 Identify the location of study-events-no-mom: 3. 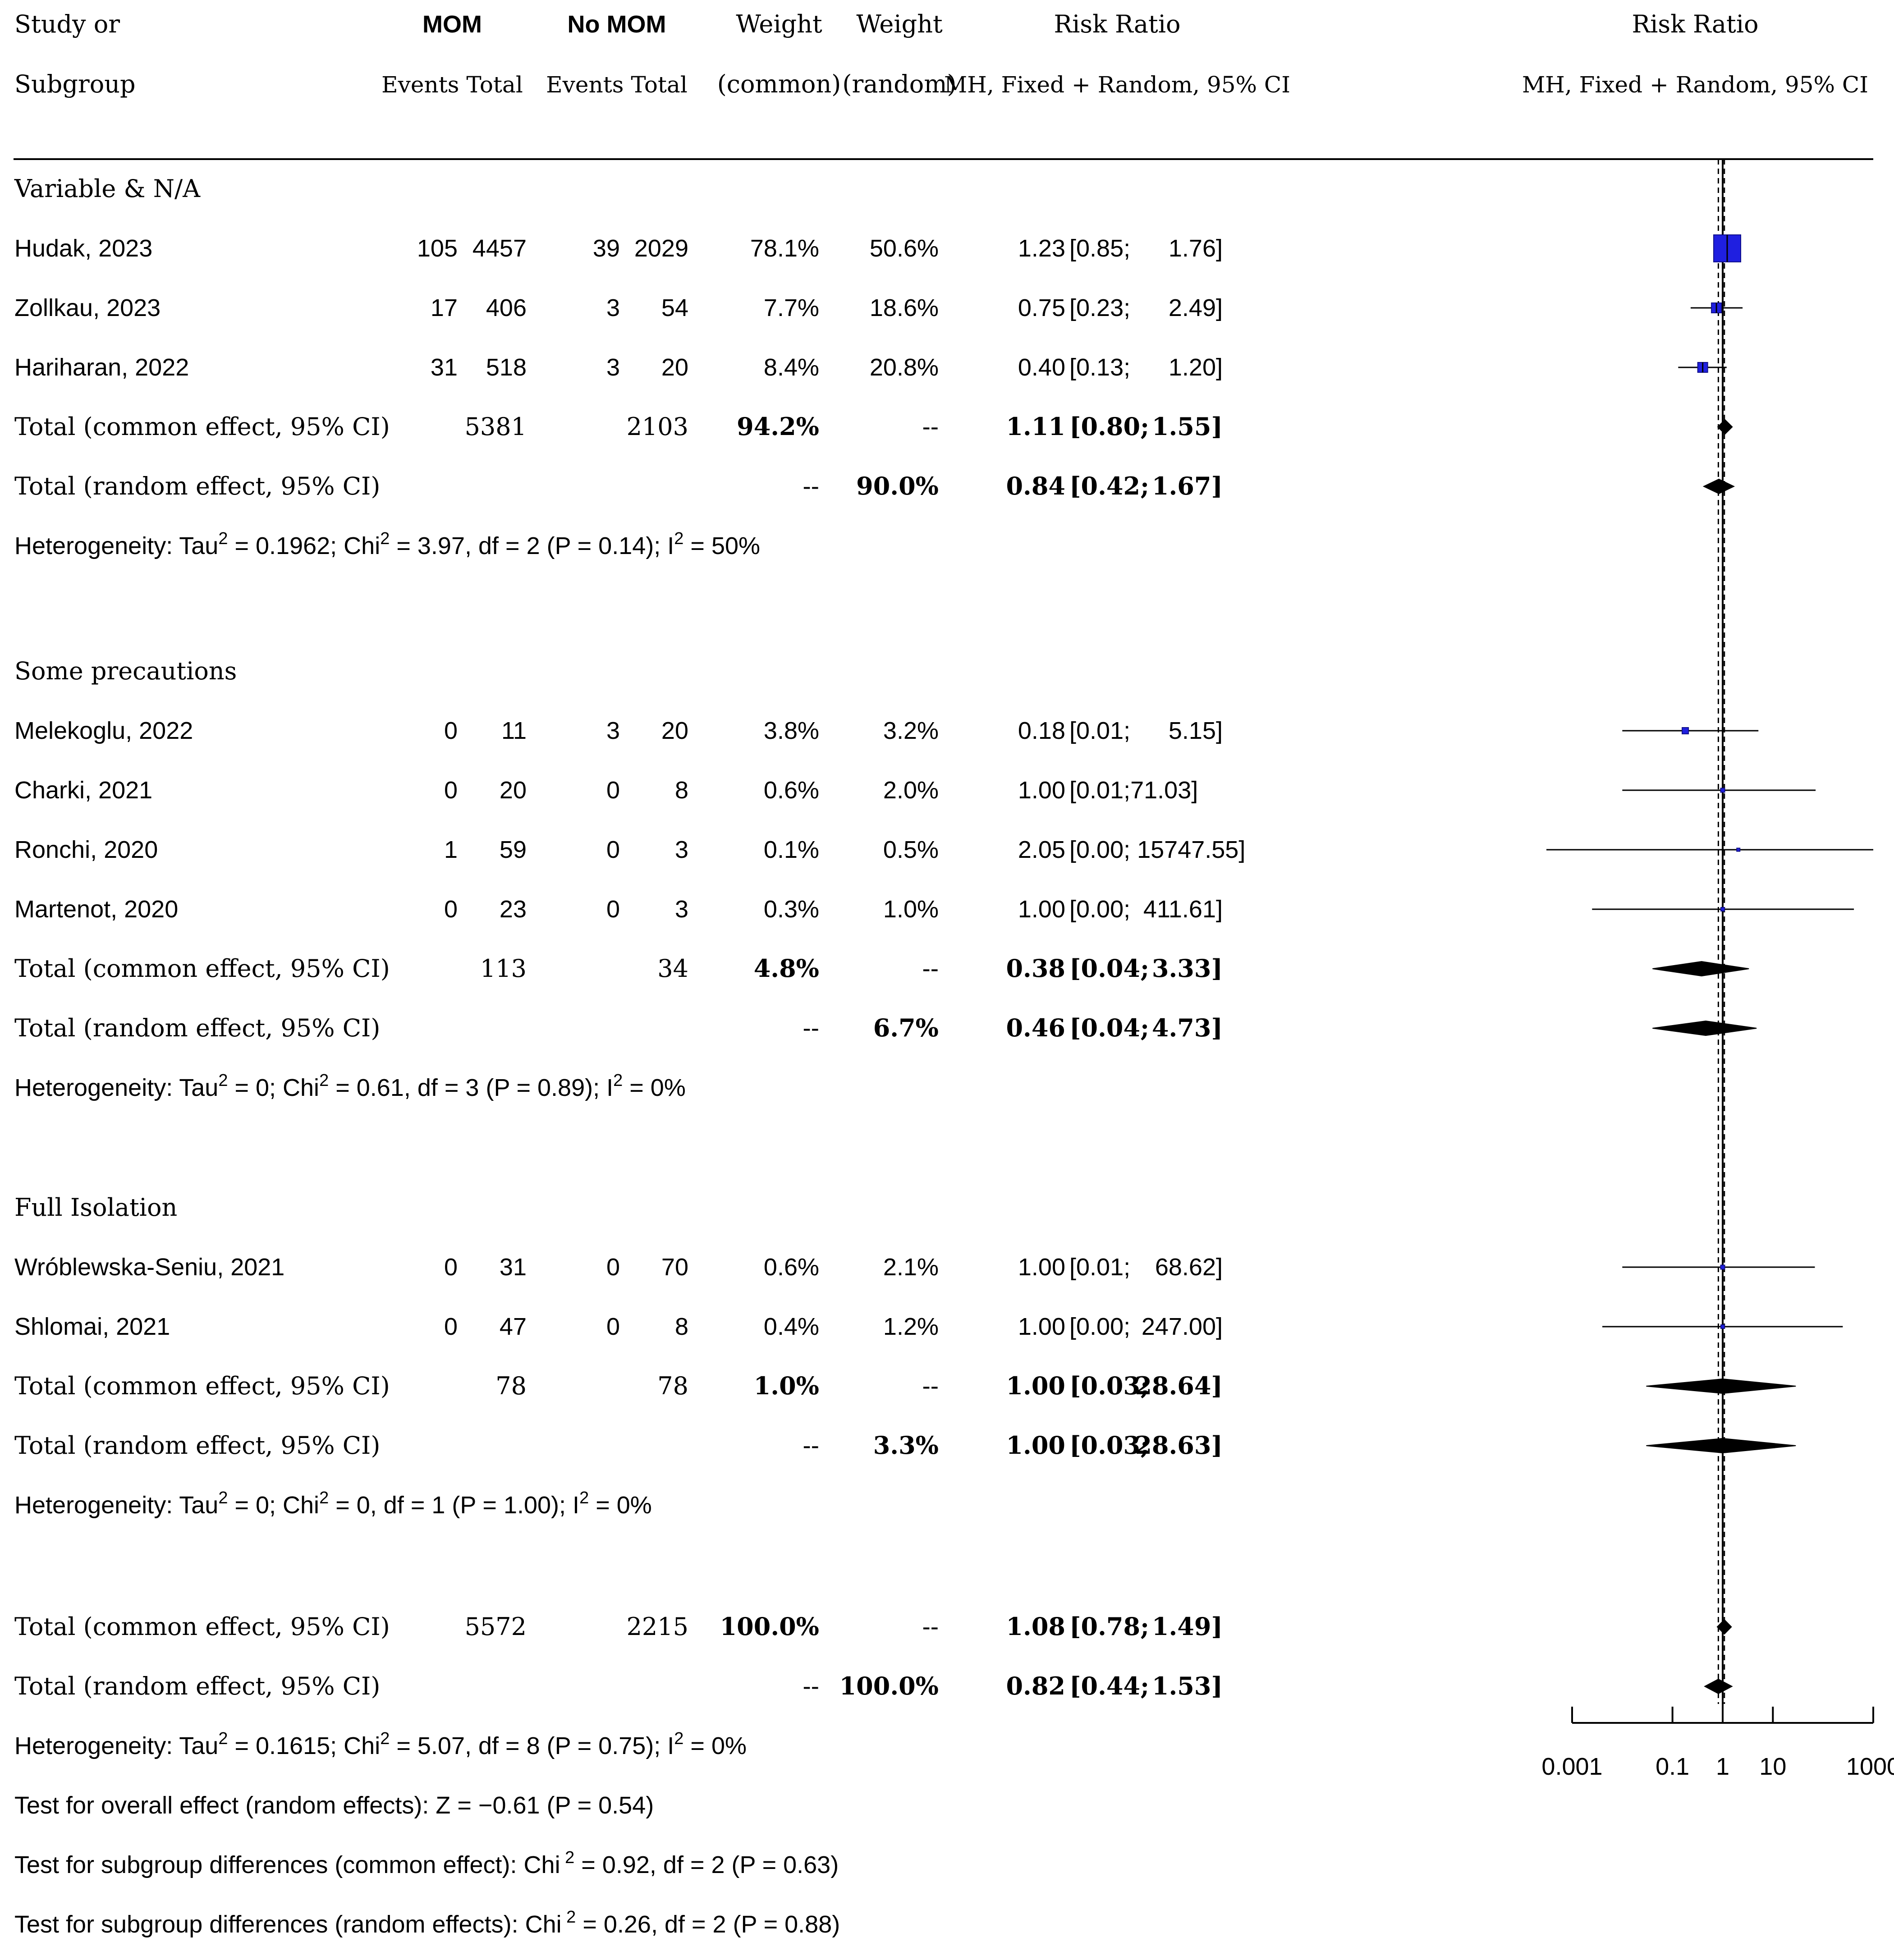
(613, 731).